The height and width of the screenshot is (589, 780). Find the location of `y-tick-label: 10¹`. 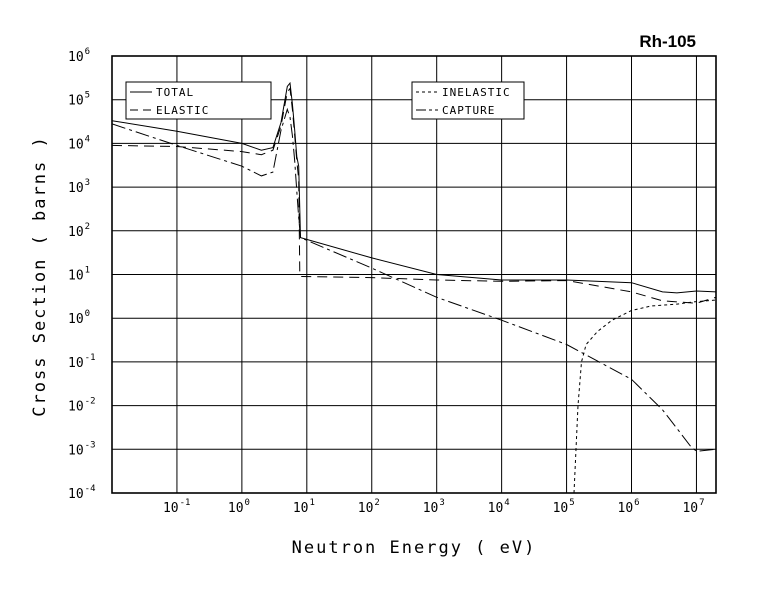

y-tick-label: 10¹ is located at coordinates (79, 275).